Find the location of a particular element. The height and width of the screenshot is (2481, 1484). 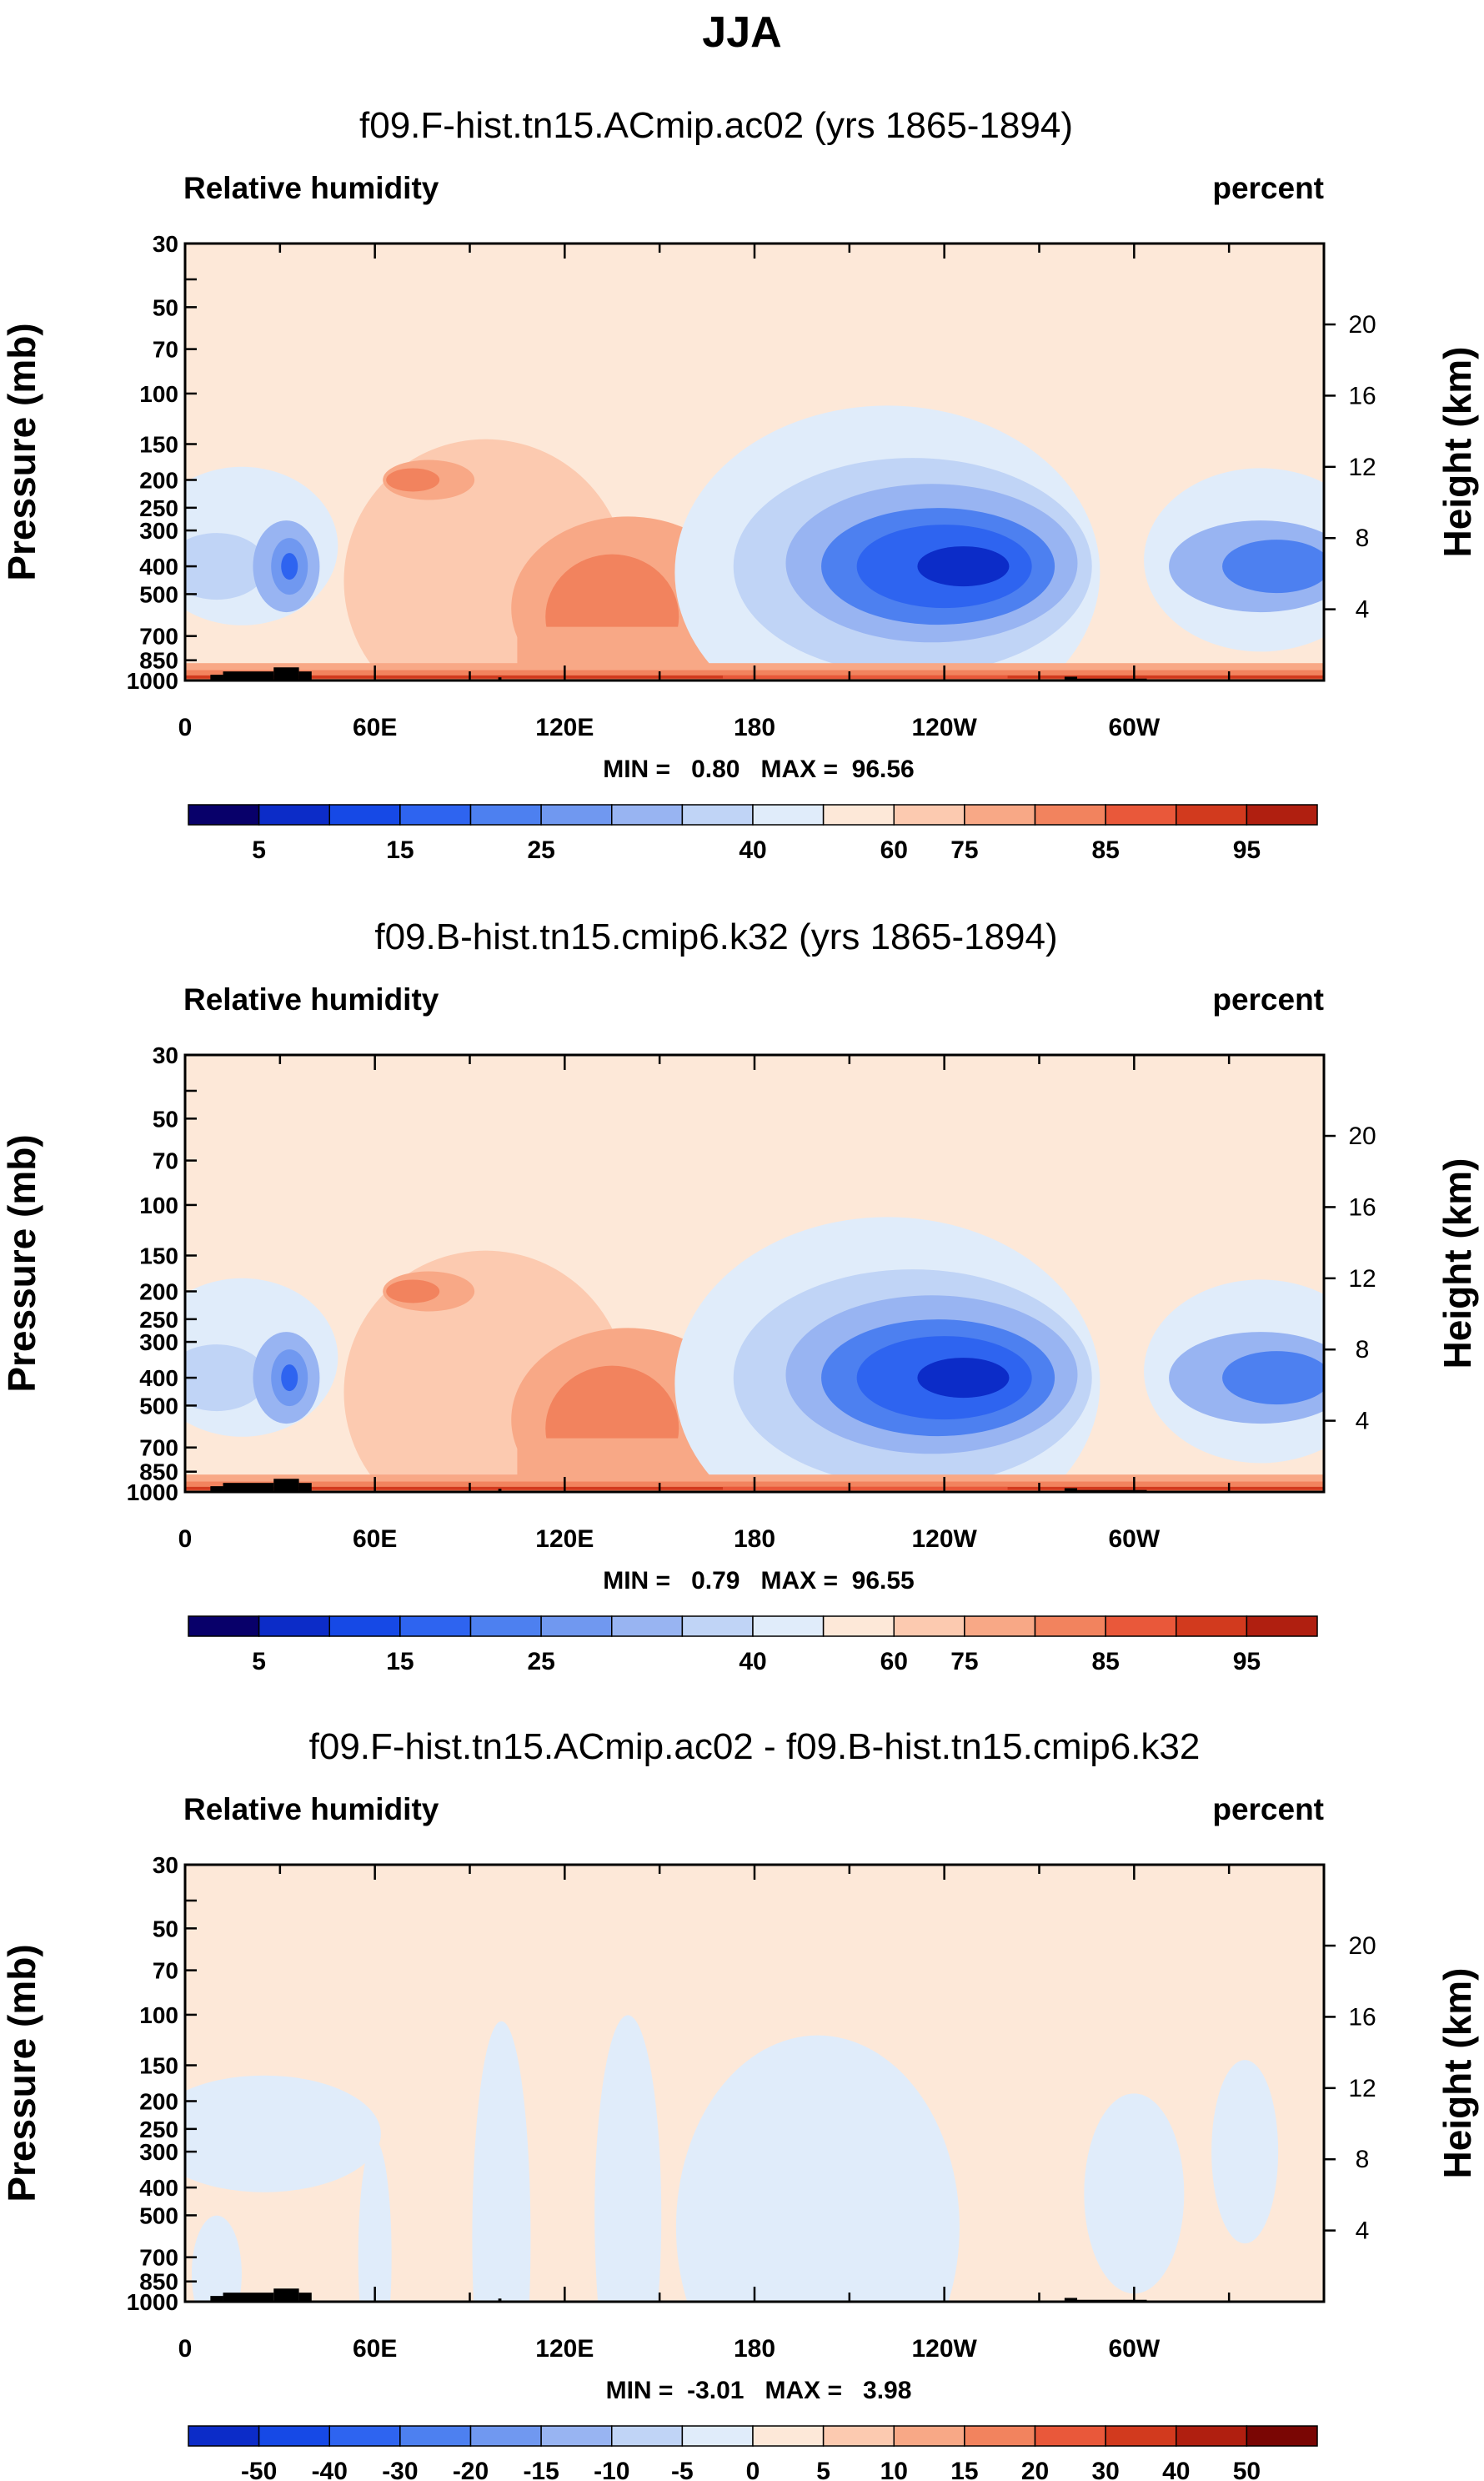

colorbar-label: -30 is located at coordinates (400, 2469).